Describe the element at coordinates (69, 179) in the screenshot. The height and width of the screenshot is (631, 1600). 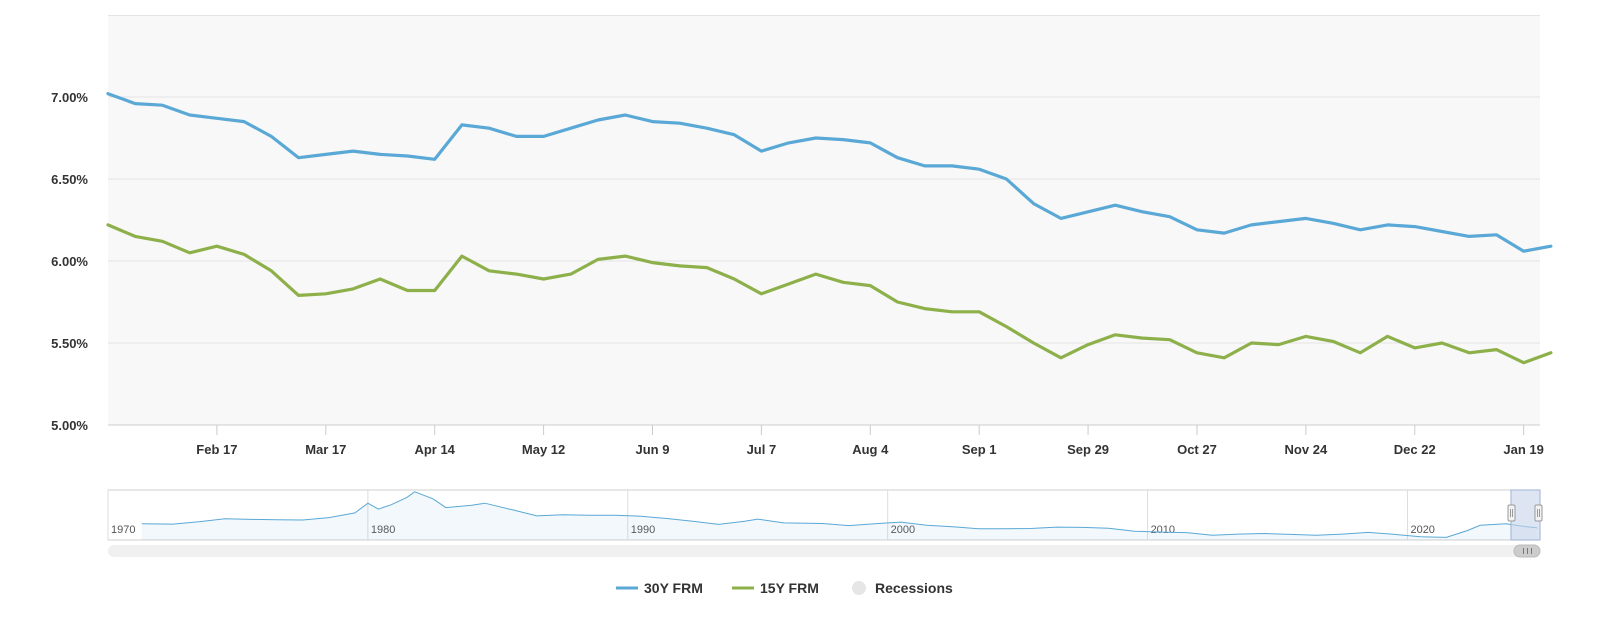
I see `y-tick-label: 6.50%` at that location.